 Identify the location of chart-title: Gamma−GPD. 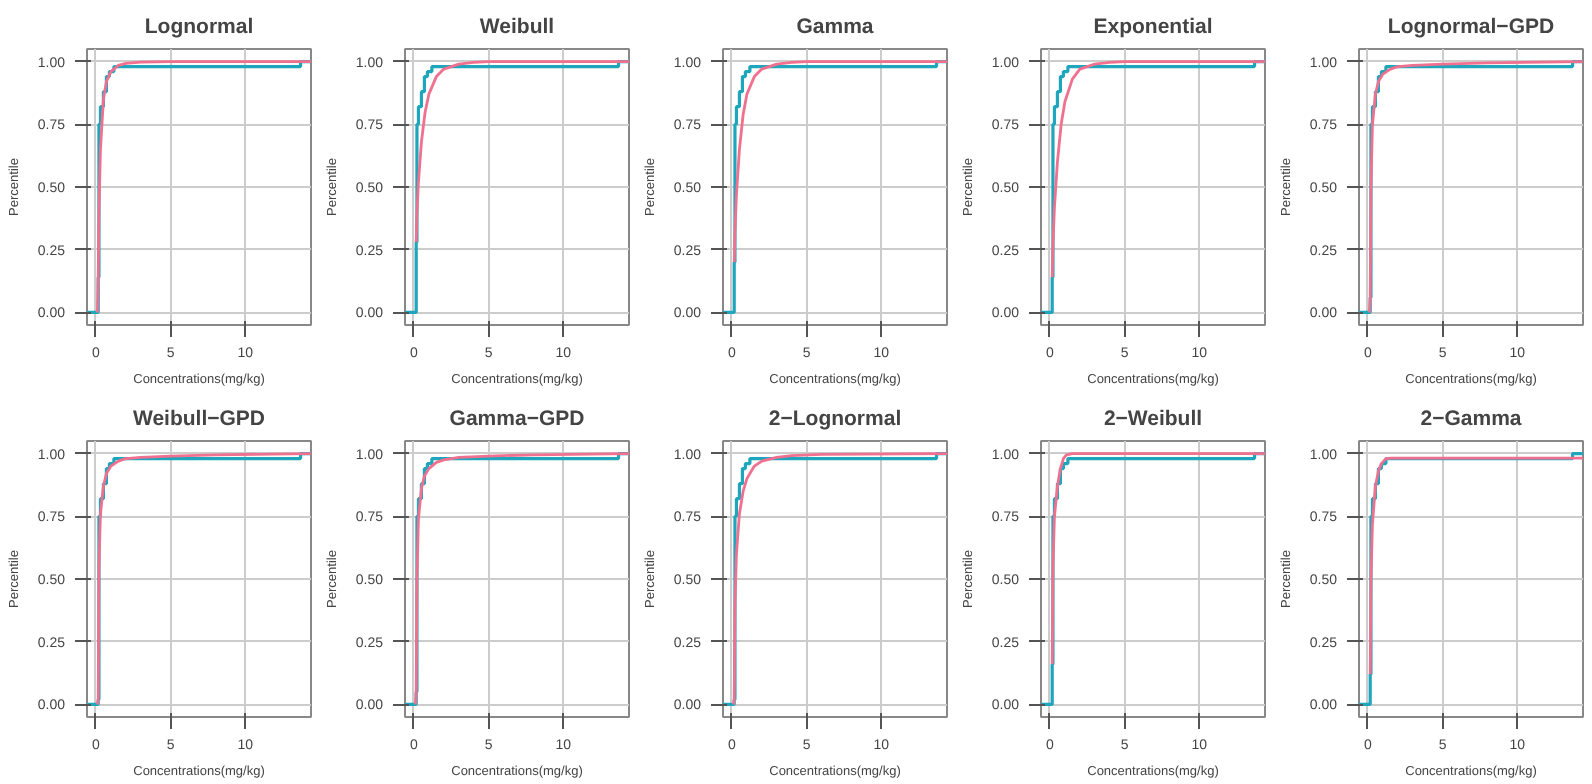
(517, 419).